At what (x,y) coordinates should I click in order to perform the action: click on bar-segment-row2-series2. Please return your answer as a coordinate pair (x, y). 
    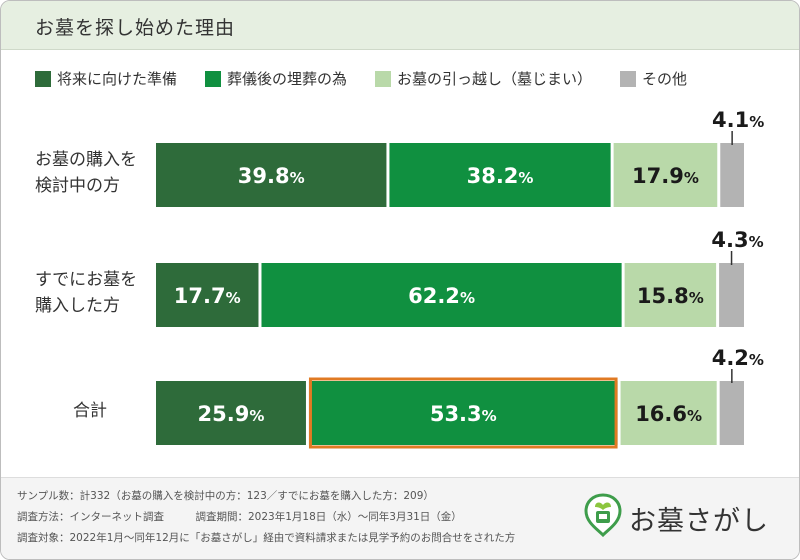
    Looking at the image, I should click on (668, 413).